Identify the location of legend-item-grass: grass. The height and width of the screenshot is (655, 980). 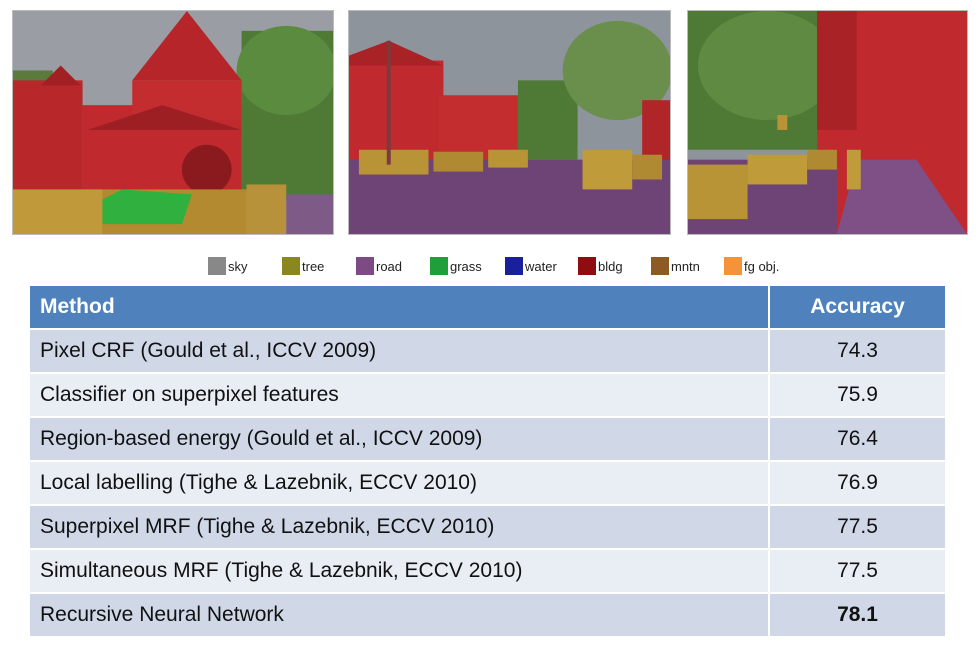
(456, 266).